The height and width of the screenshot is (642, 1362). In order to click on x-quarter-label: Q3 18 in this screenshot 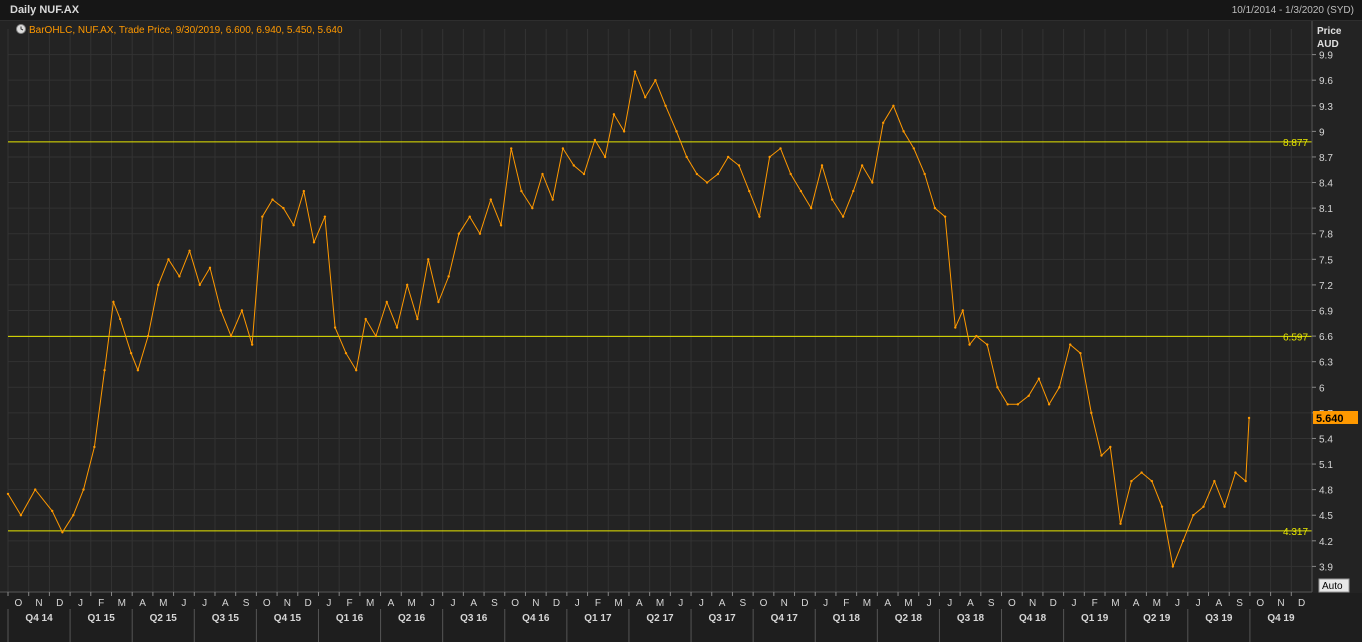, I will do `click(971, 618)`.